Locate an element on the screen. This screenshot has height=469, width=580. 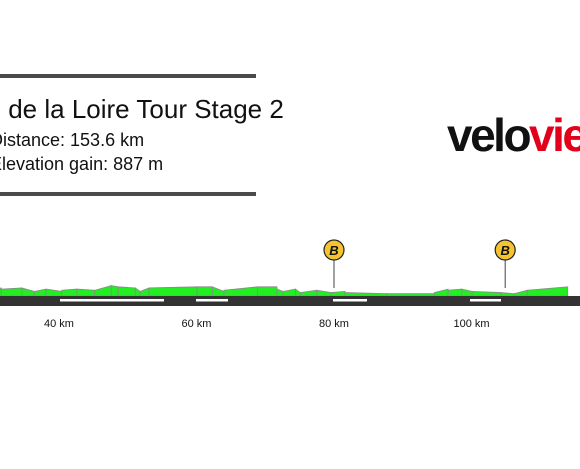
tick-label: 40 km is located at coordinates (59, 324).